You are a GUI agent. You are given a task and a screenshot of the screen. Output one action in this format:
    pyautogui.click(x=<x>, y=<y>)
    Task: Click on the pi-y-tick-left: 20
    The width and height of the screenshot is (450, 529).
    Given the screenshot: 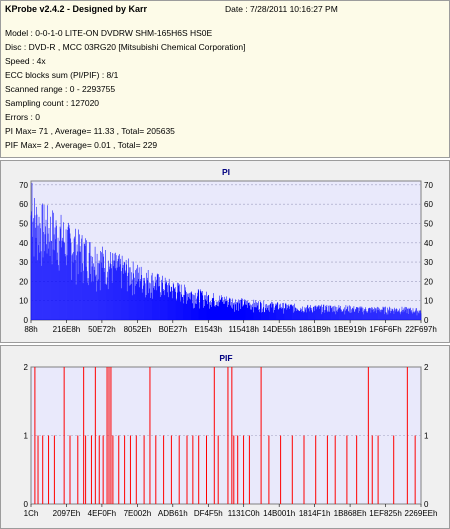 What is the action you would take?
    pyautogui.click(x=23, y=281)
    